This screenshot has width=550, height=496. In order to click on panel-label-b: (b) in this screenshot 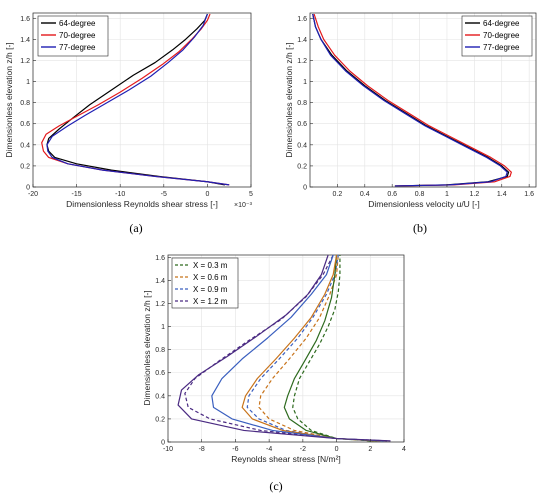, I will do `click(420, 228)`.